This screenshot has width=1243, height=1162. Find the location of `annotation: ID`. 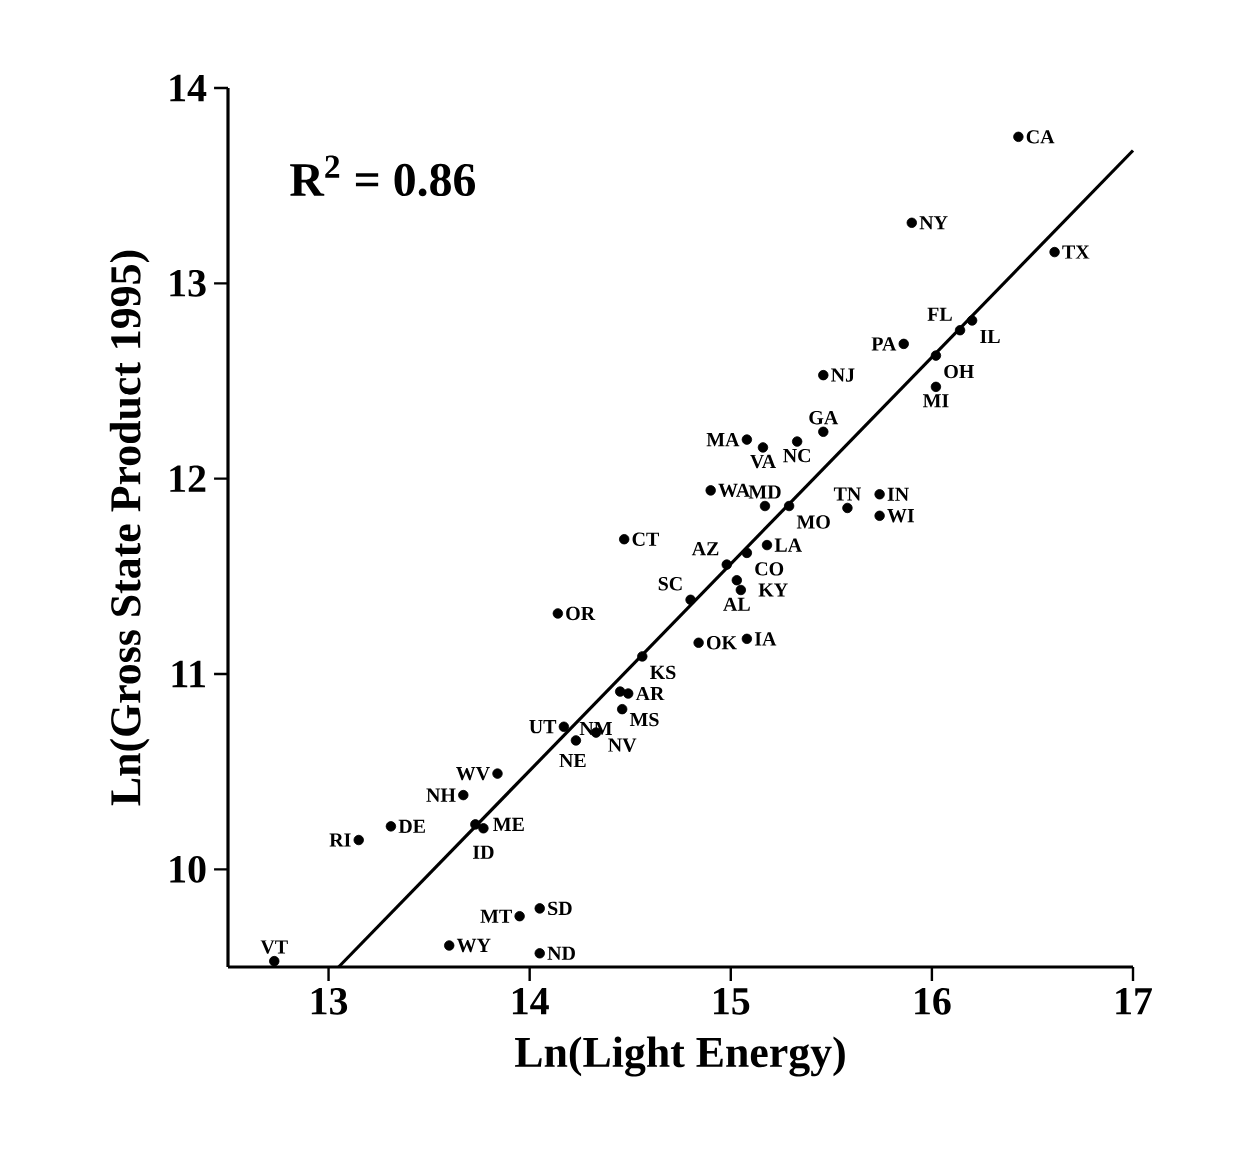

annotation: ID is located at coordinates (483, 852).